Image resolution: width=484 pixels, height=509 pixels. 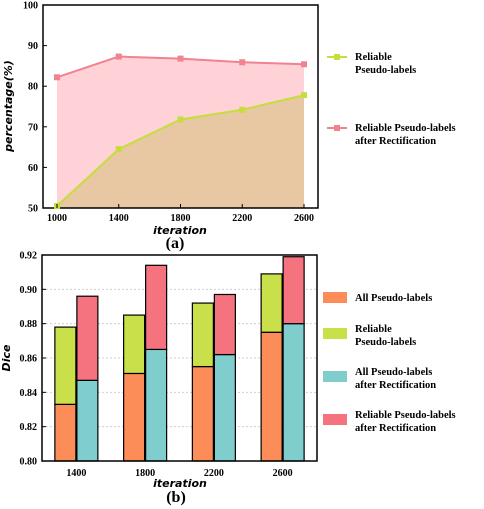 I want to click on x-tick-label: 1000, so click(x=57, y=218).